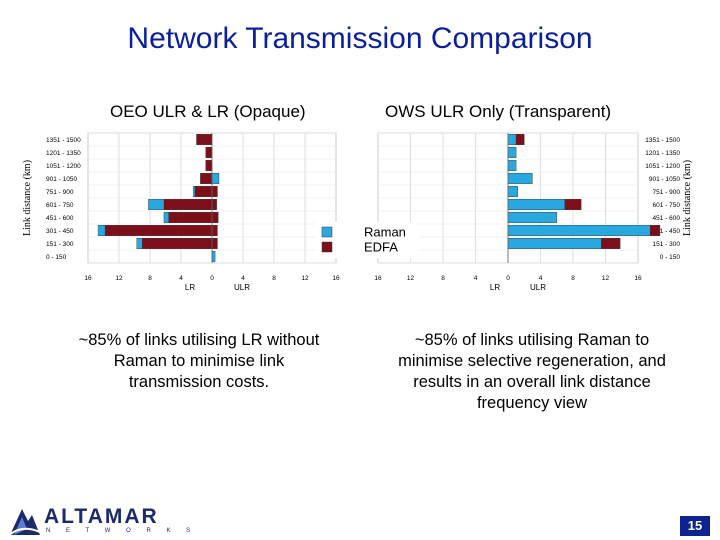  What do you see at coordinates (61, 179) in the screenshot?
I see `category-label-0-3: 901 - 1050` at bounding box center [61, 179].